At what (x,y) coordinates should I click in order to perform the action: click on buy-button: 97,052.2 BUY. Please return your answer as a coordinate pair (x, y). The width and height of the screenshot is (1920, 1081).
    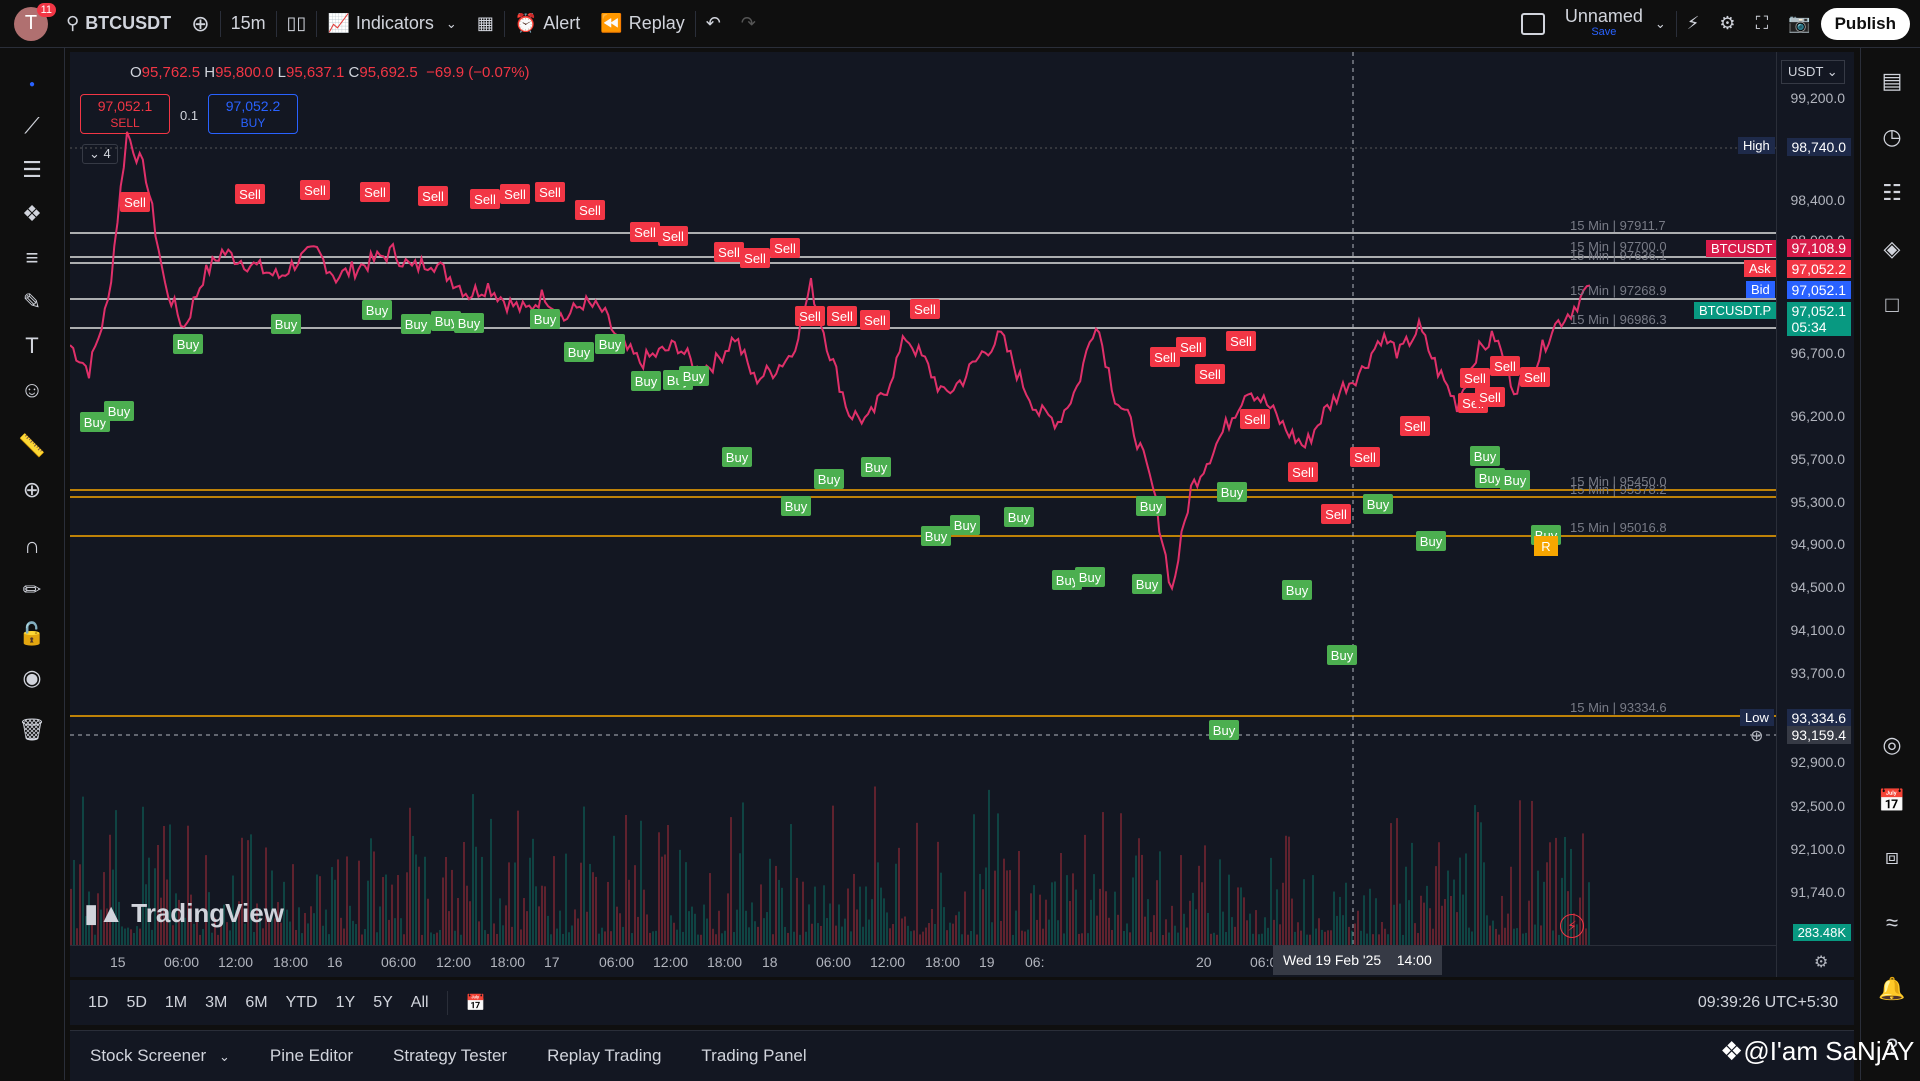
    Looking at the image, I should click on (253, 114).